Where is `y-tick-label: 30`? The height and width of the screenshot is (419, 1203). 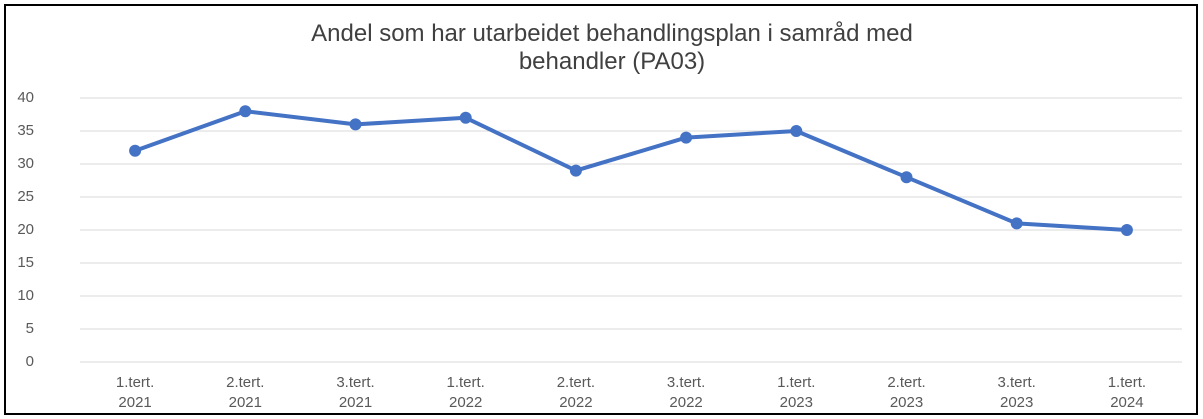 y-tick-label: 30 is located at coordinates (25, 163).